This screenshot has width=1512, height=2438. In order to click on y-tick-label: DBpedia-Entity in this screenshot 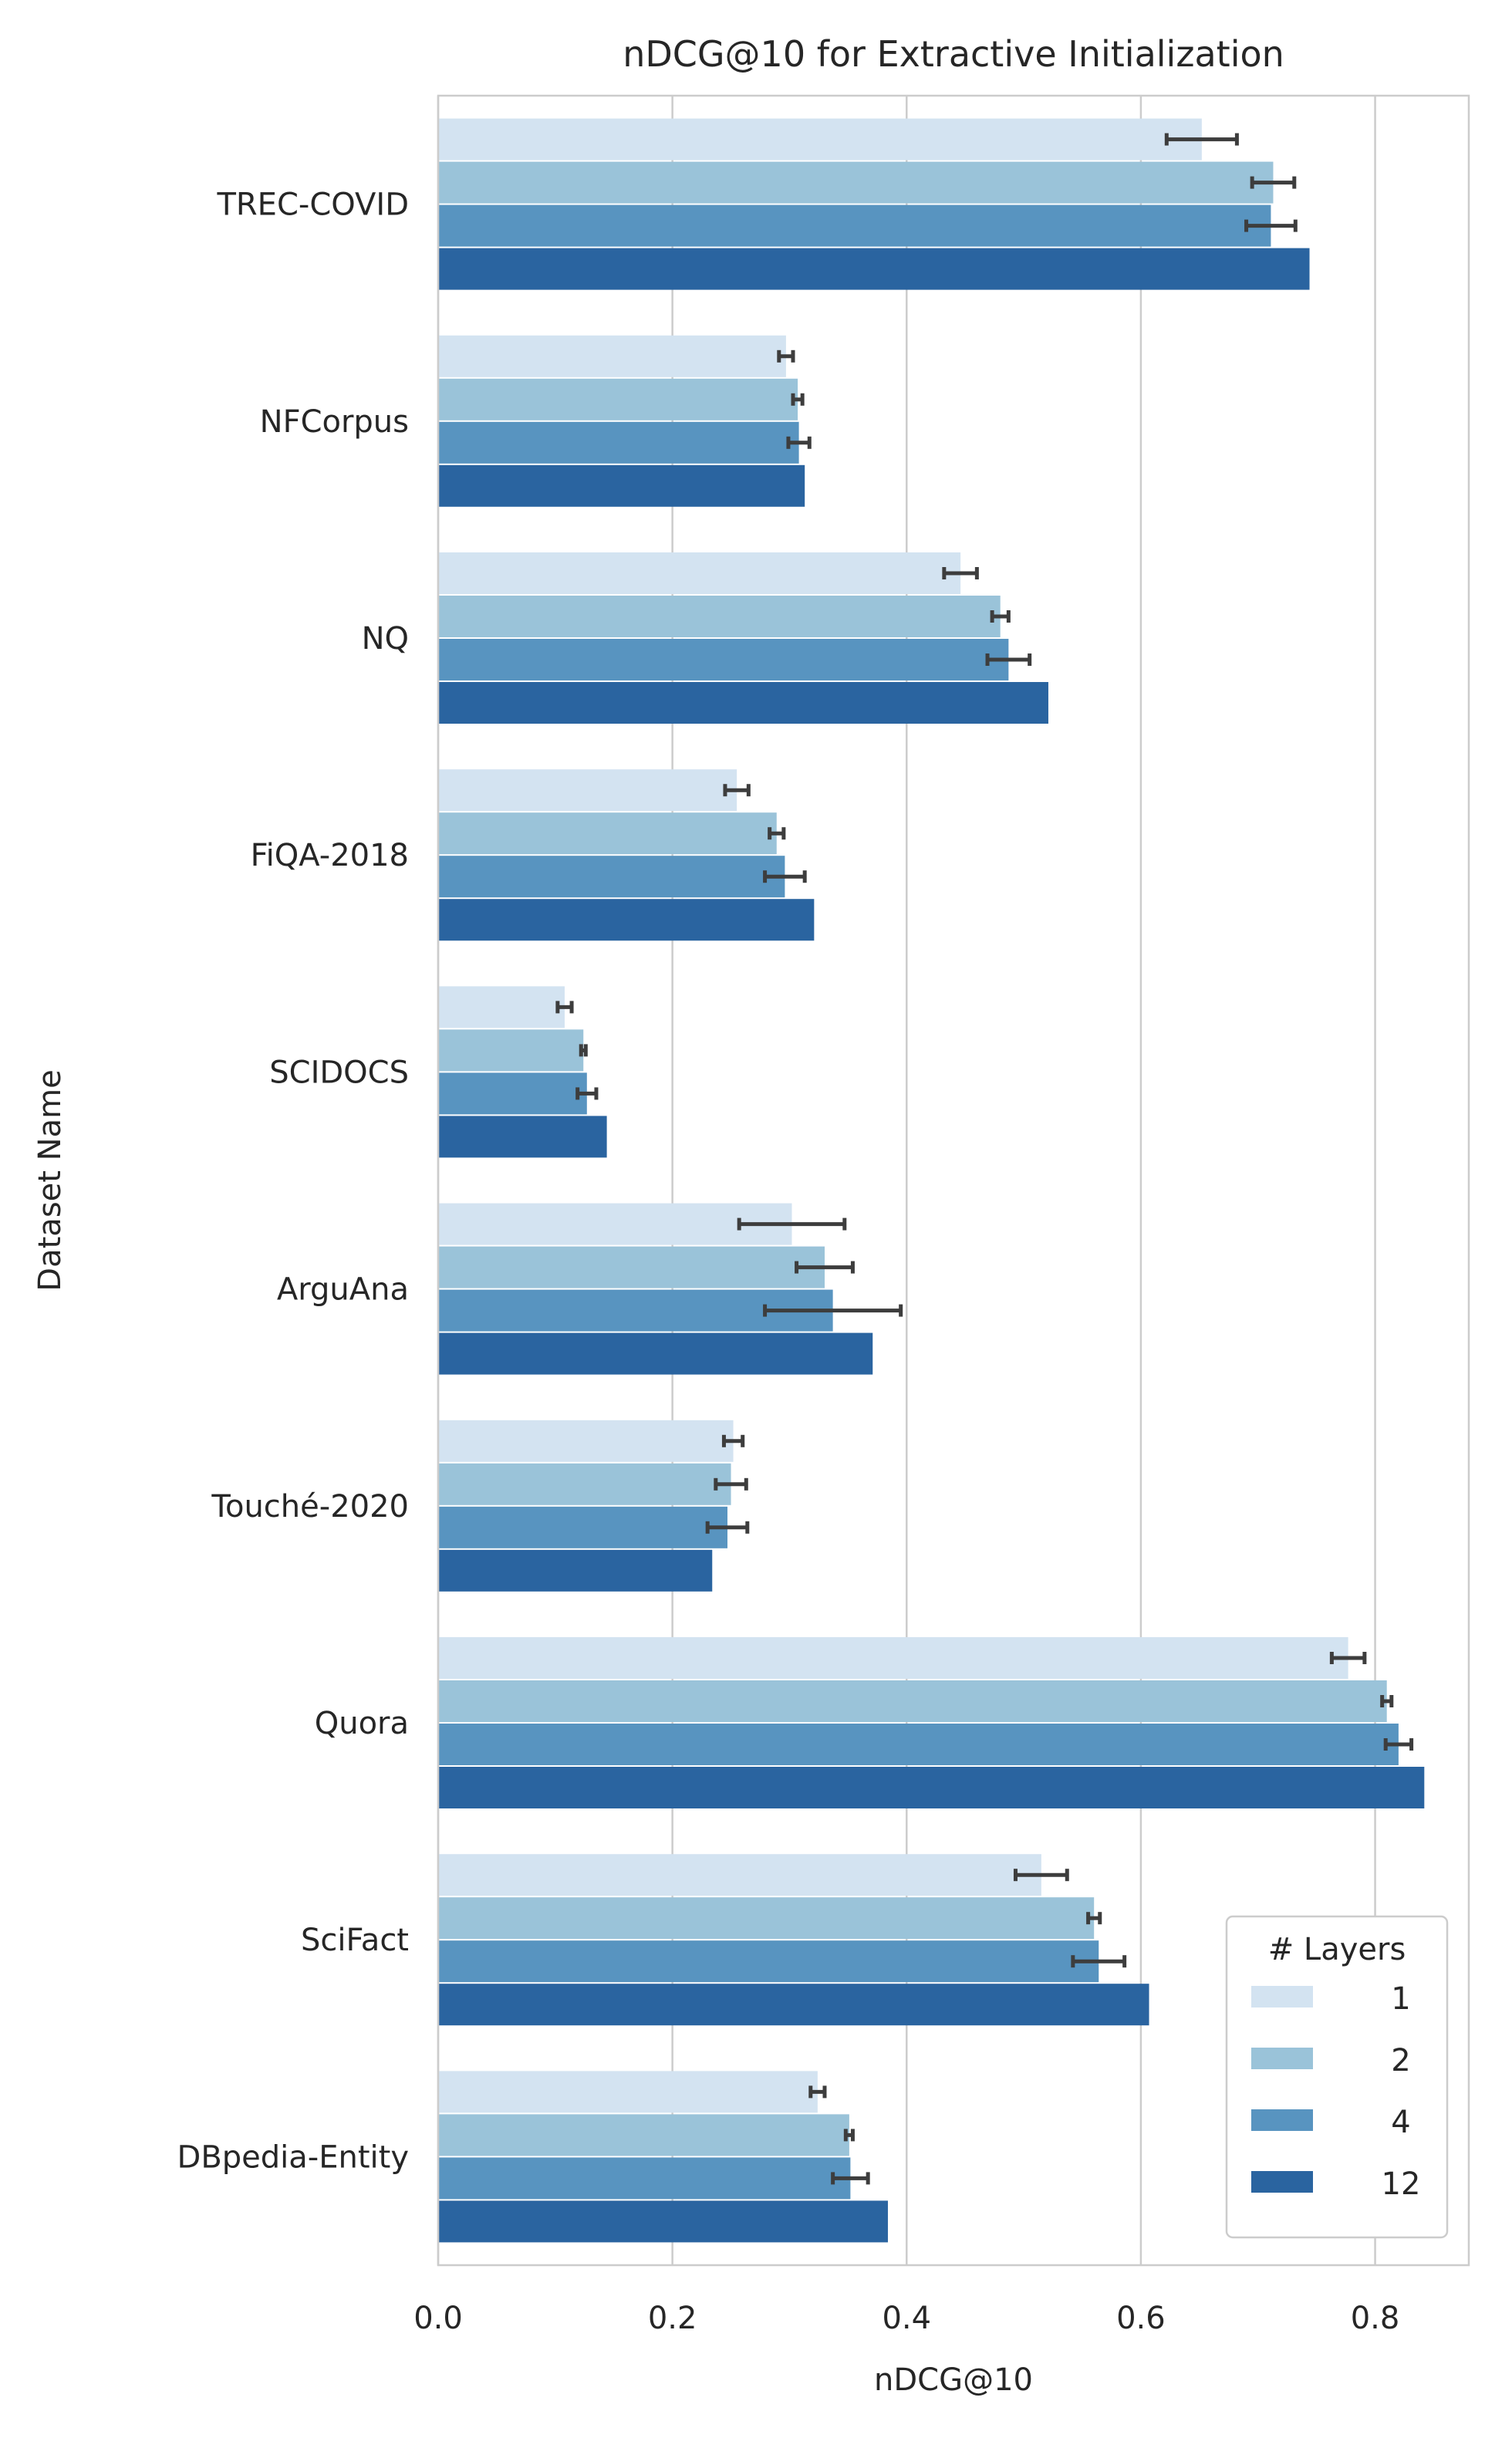, I will do `click(293, 2157)`.